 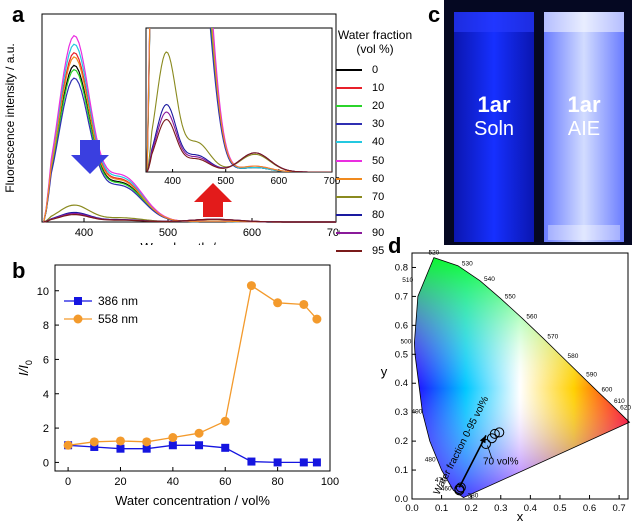 I want to click on x-tick-label-d: 0.0, so click(x=411, y=508).